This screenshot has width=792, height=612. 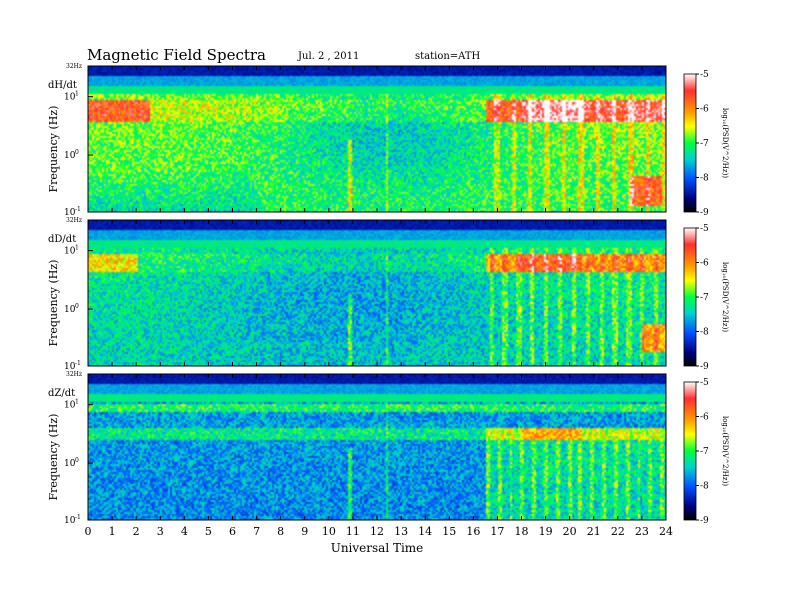 I want to click on x-tick-label: 22, so click(x=618, y=531).